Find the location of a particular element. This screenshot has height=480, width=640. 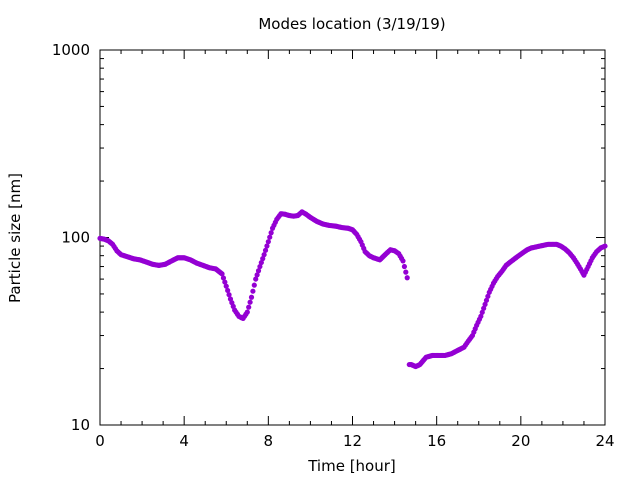

y-tick-labels: 10 100 1000 is located at coordinates (71, 237).